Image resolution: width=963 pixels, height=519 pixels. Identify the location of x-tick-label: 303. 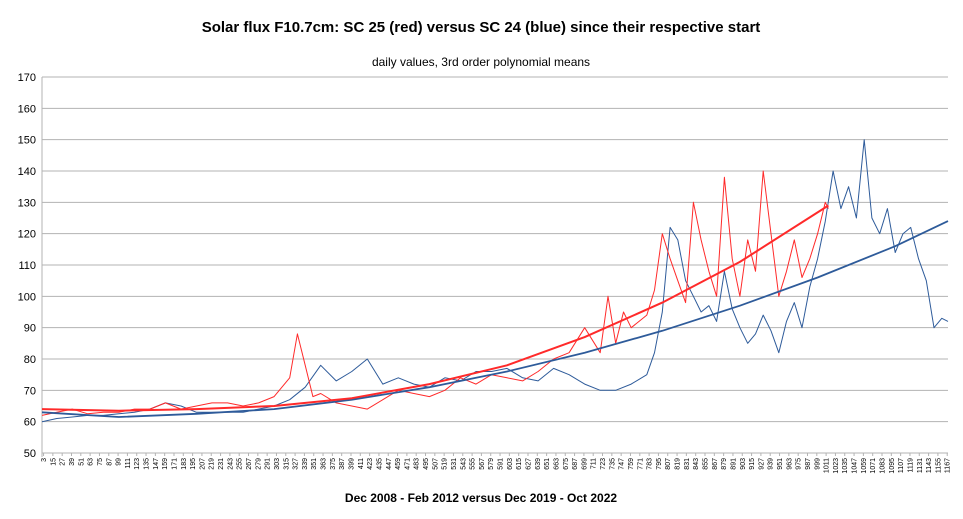
(277, 464).